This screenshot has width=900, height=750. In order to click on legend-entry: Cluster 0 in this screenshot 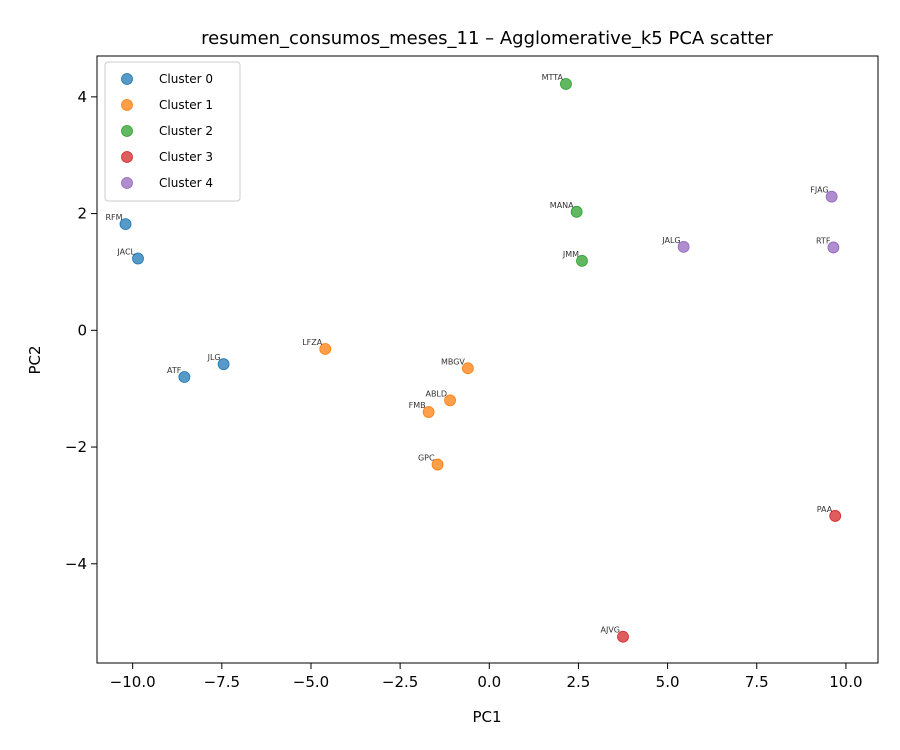, I will do `click(186, 79)`.